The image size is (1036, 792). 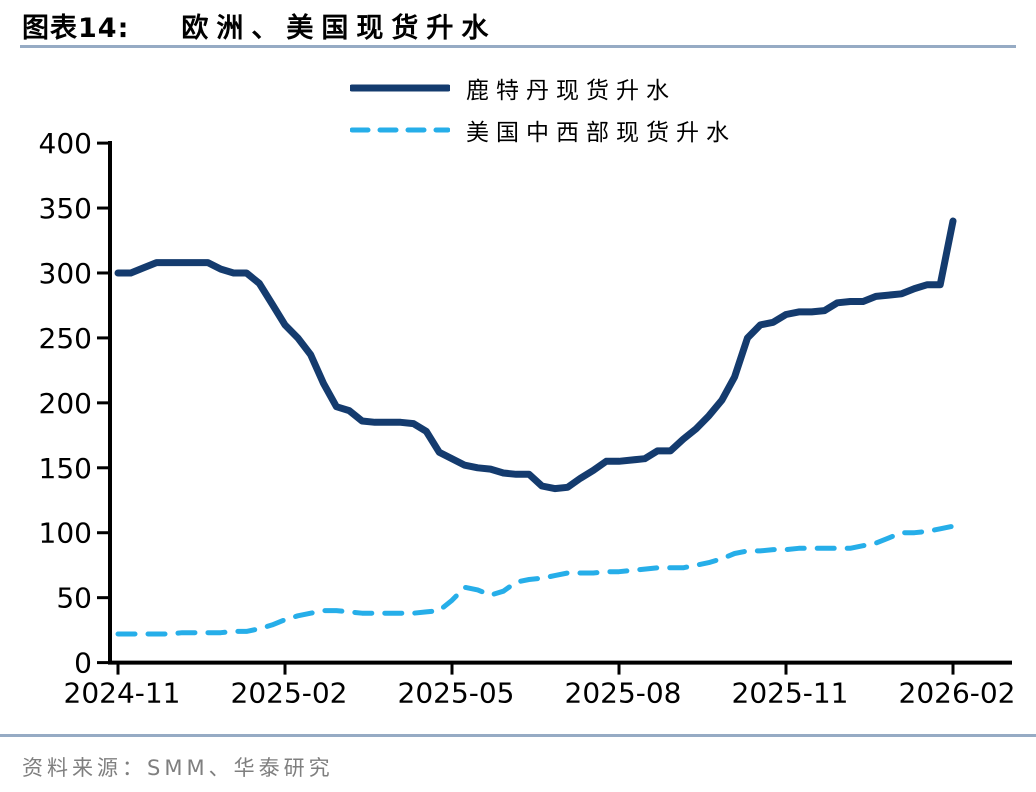 I want to click on legend-label-us-midwest: 美国中西部现货升水, so click(x=601, y=133).